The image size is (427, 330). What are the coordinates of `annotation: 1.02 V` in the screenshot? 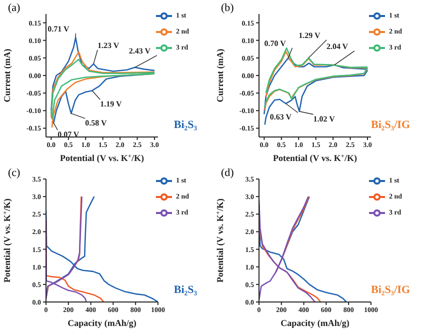 It's located at (324, 119).